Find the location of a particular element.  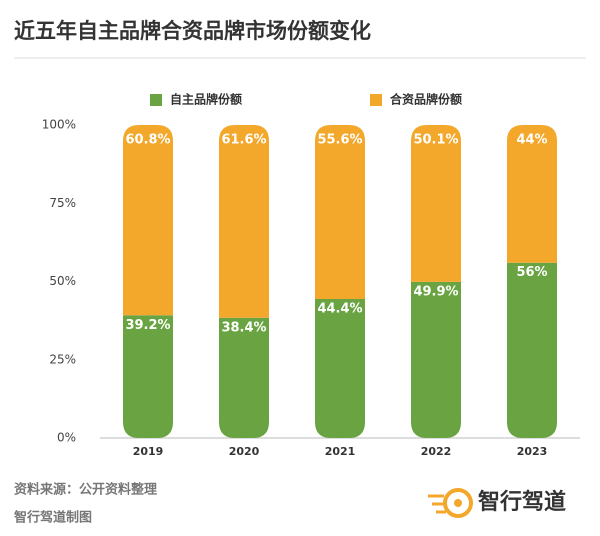

x-tick-label: 2023 is located at coordinates (532, 451).